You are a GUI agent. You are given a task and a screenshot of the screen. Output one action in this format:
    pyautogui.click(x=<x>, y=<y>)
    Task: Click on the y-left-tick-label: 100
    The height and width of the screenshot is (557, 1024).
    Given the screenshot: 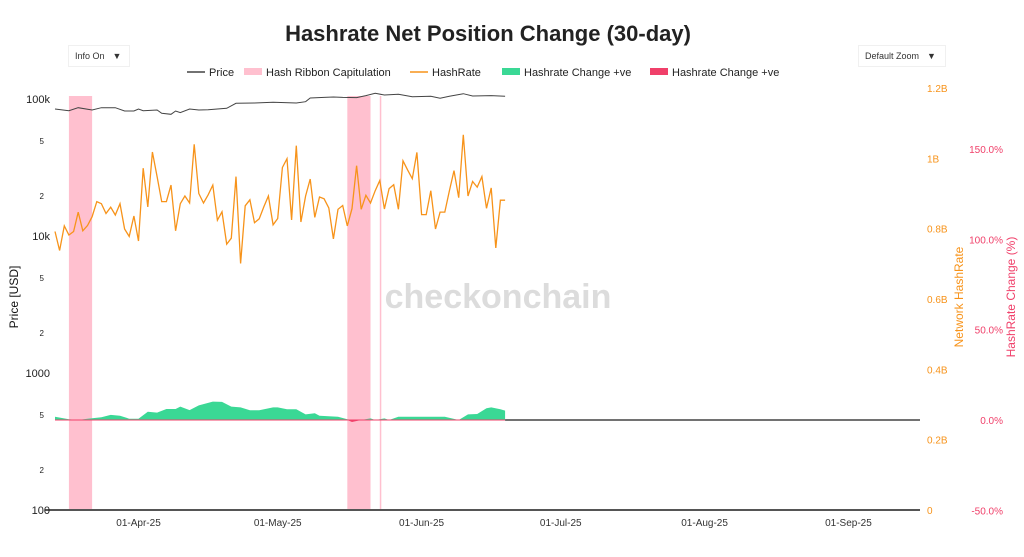 What is the action you would take?
    pyautogui.click(x=41, y=511)
    